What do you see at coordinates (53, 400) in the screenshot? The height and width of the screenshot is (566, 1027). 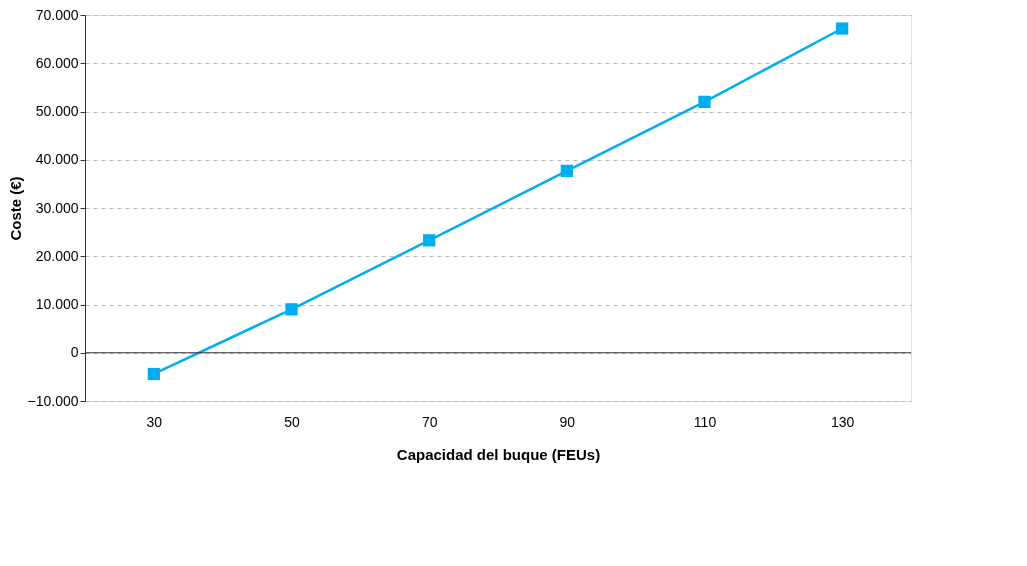 I see `y-tick-label: −10.000` at bounding box center [53, 400].